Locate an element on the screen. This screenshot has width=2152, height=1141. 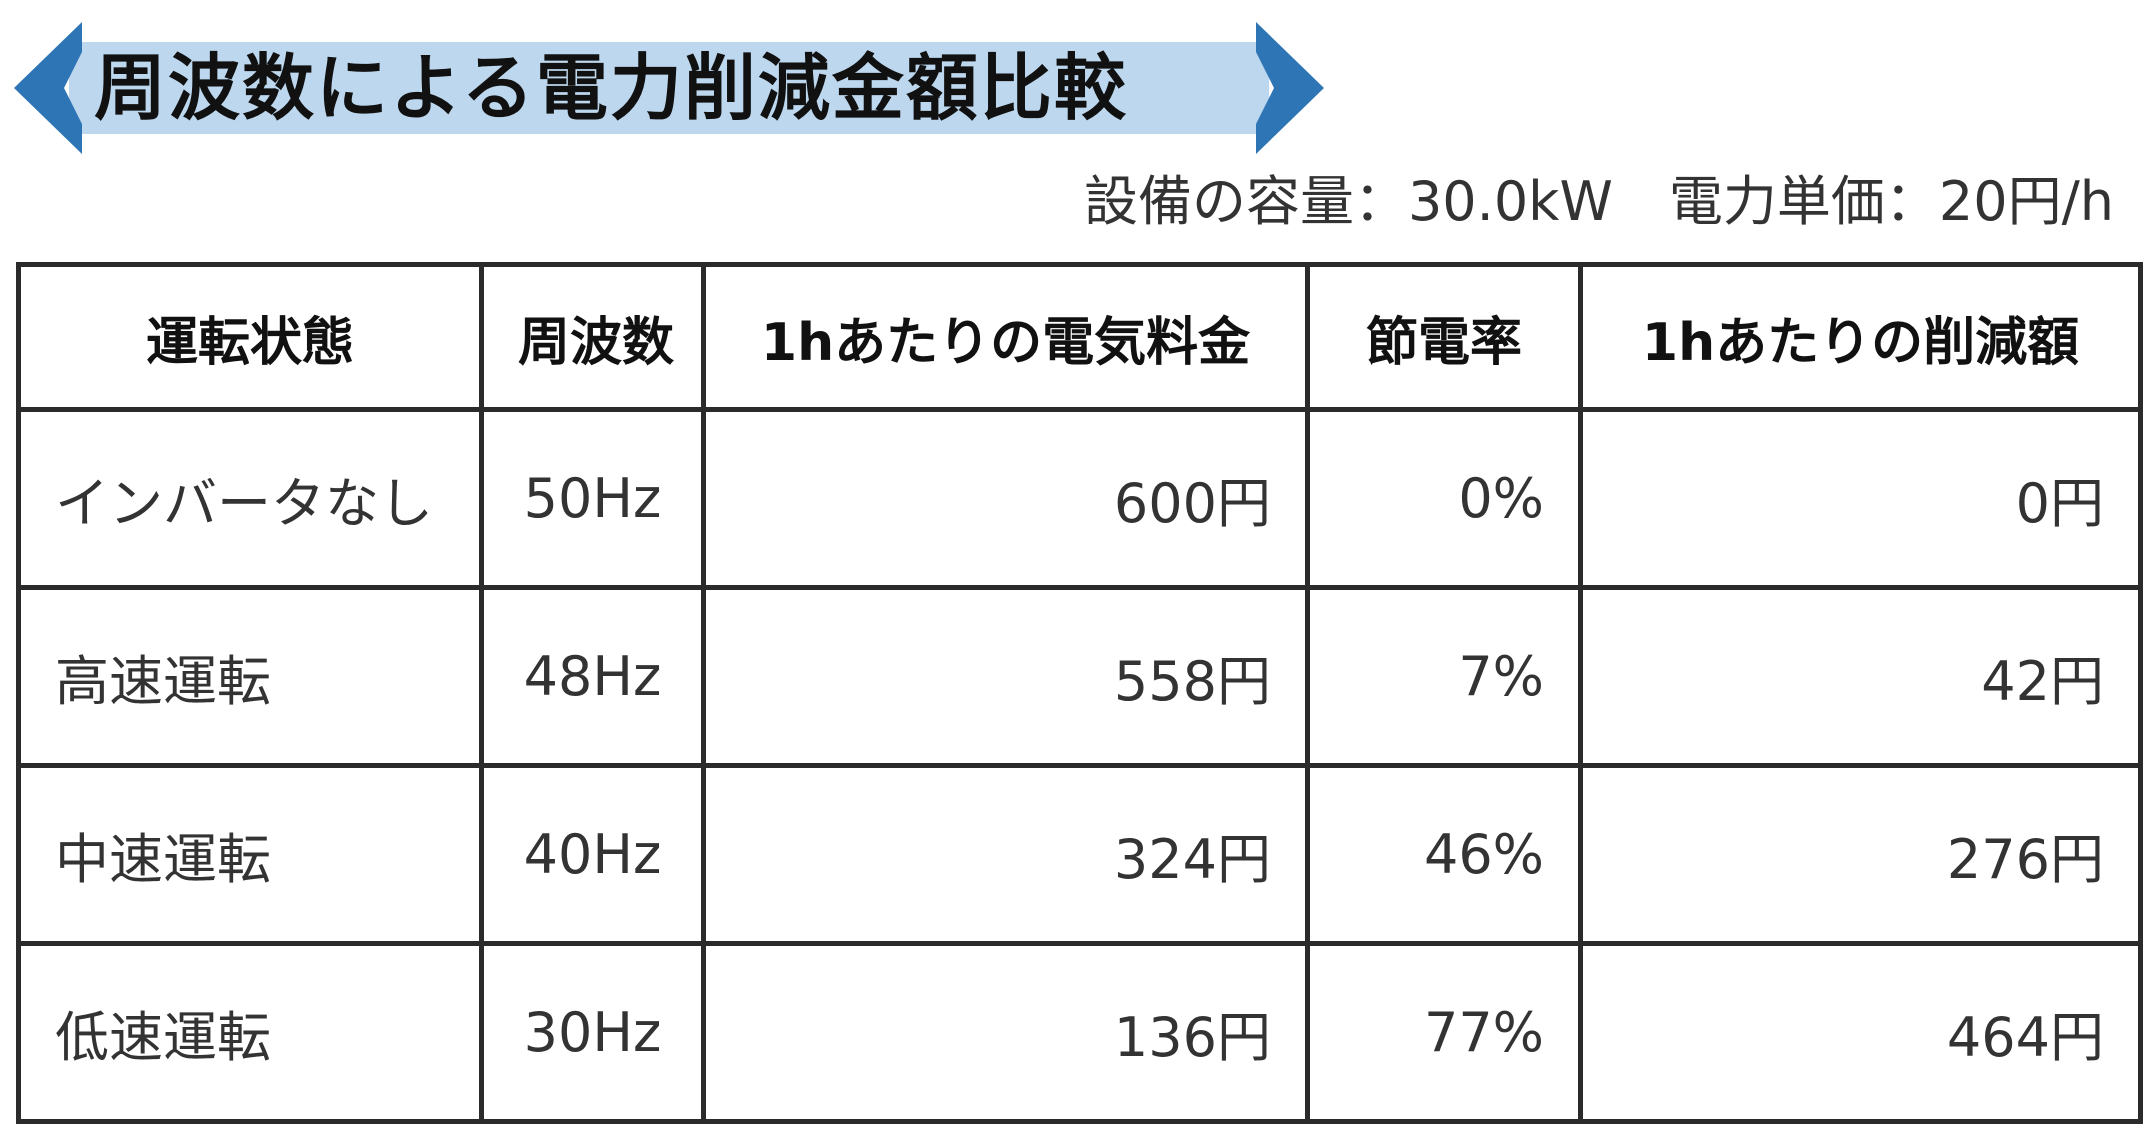
unit-price-text: 電力単価：20円/h is located at coordinates (1891, 201).